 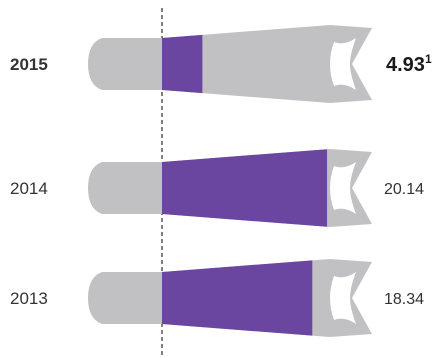 What do you see at coordinates (182, 64) in the screenshot?
I see `bar-fill-2015` at bounding box center [182, 64].